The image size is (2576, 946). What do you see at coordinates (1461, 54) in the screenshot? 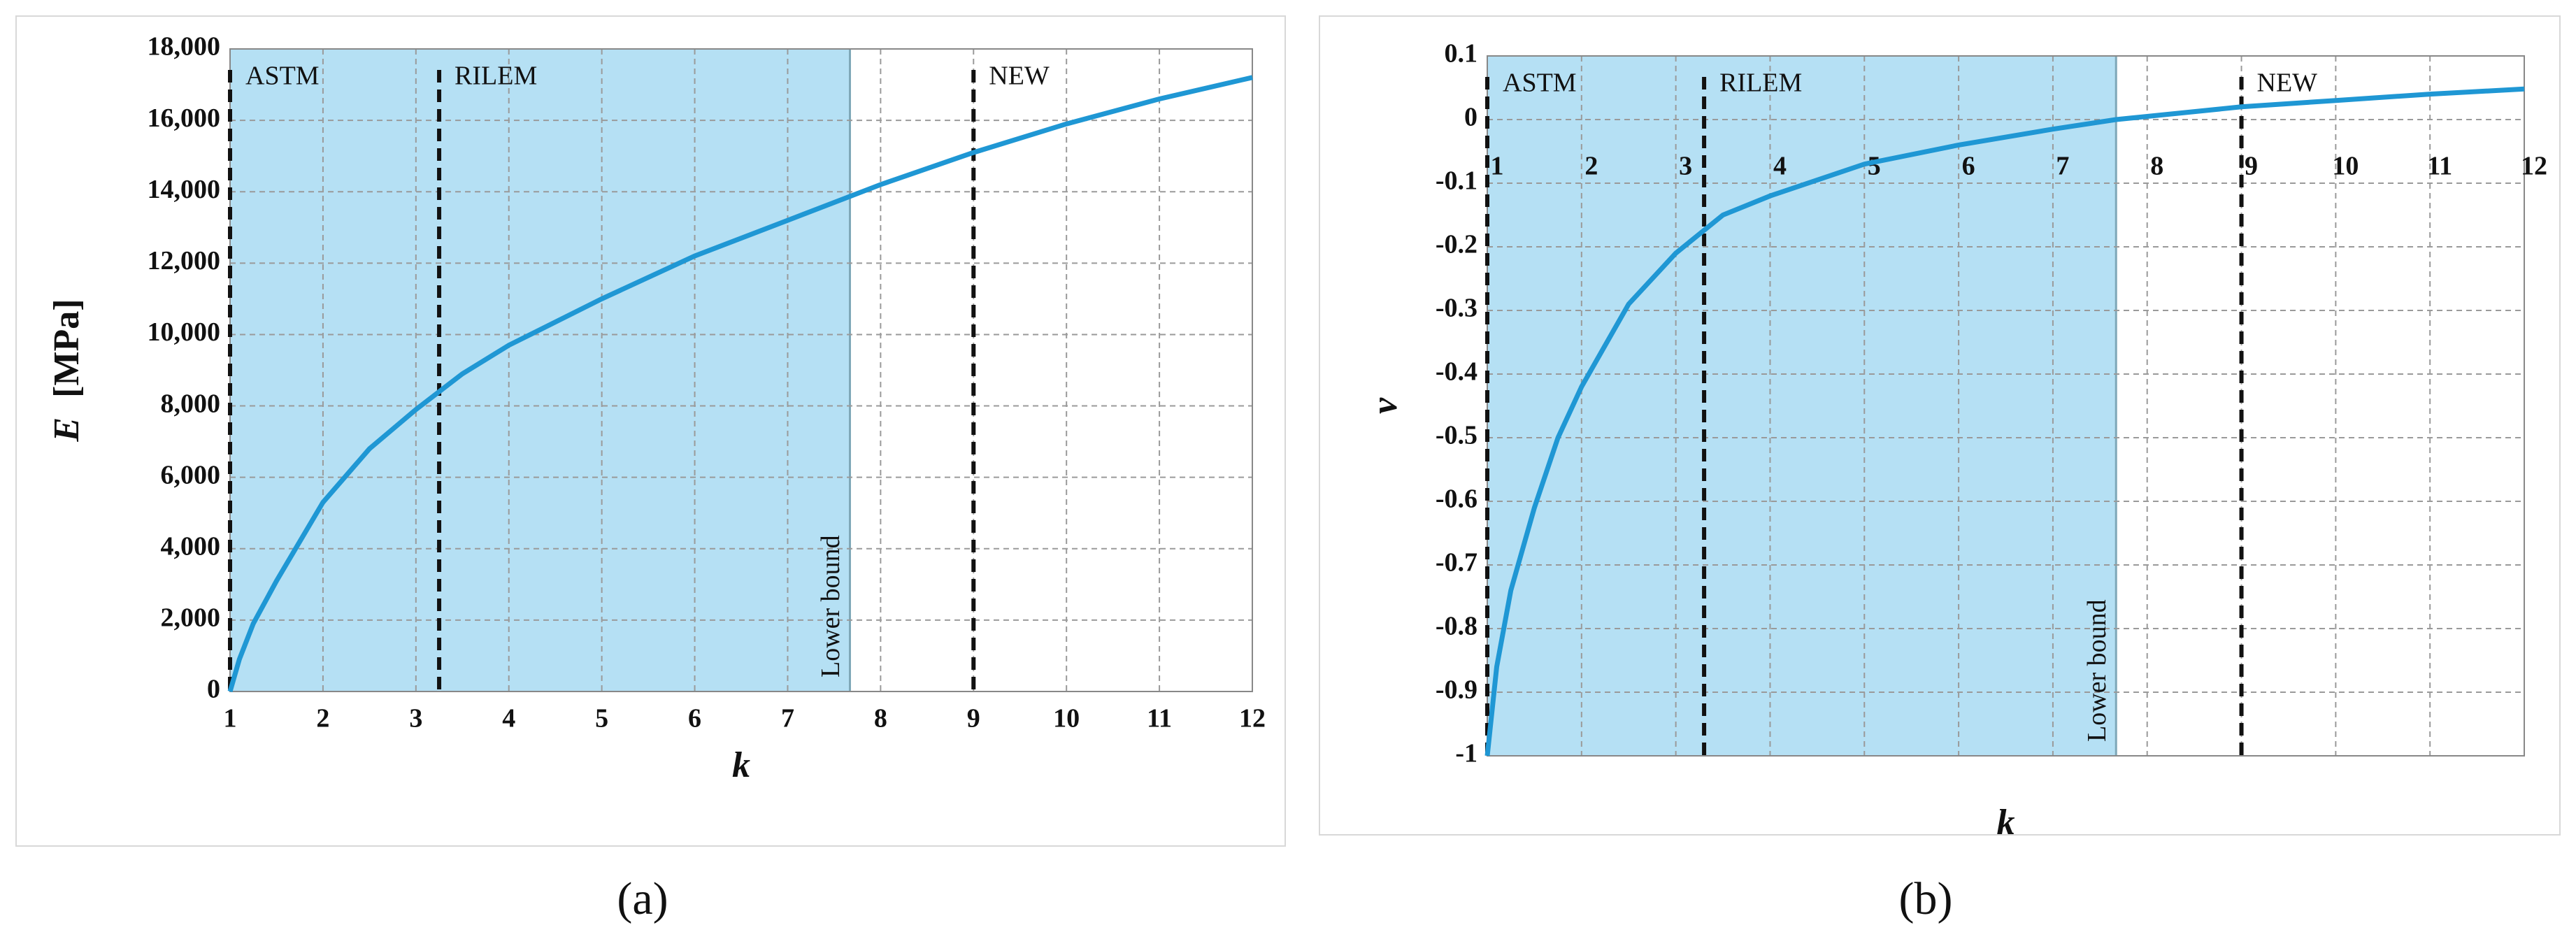
I see `y-tick-label: 0.1` at bounding box center [1461, 54].